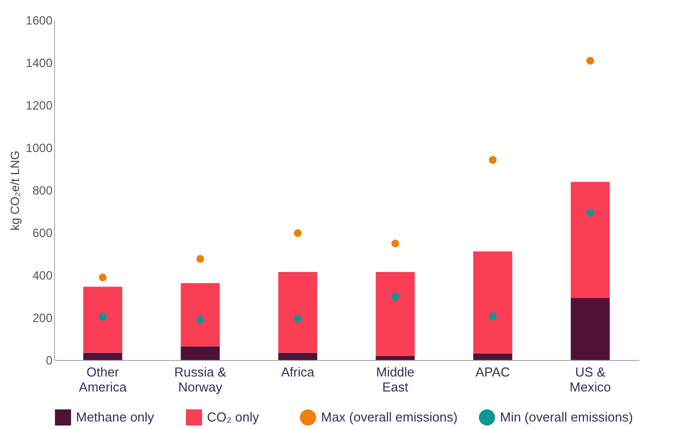 The width and height of the screenshot is (692, 429). I want to click on x-tick-label: Other America, so click(103, 379).